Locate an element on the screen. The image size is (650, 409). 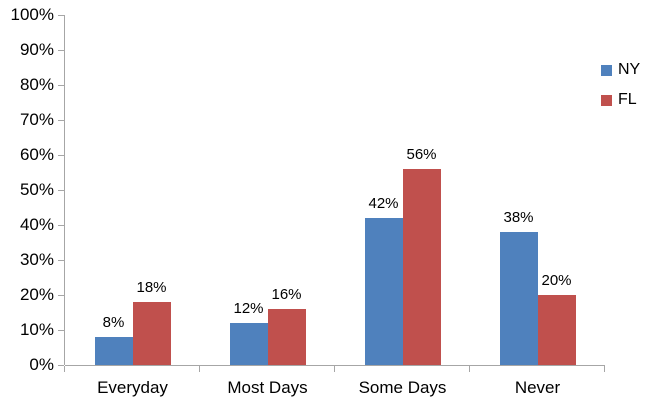
legend-swatch-ny is located at coordinates (606, 70).